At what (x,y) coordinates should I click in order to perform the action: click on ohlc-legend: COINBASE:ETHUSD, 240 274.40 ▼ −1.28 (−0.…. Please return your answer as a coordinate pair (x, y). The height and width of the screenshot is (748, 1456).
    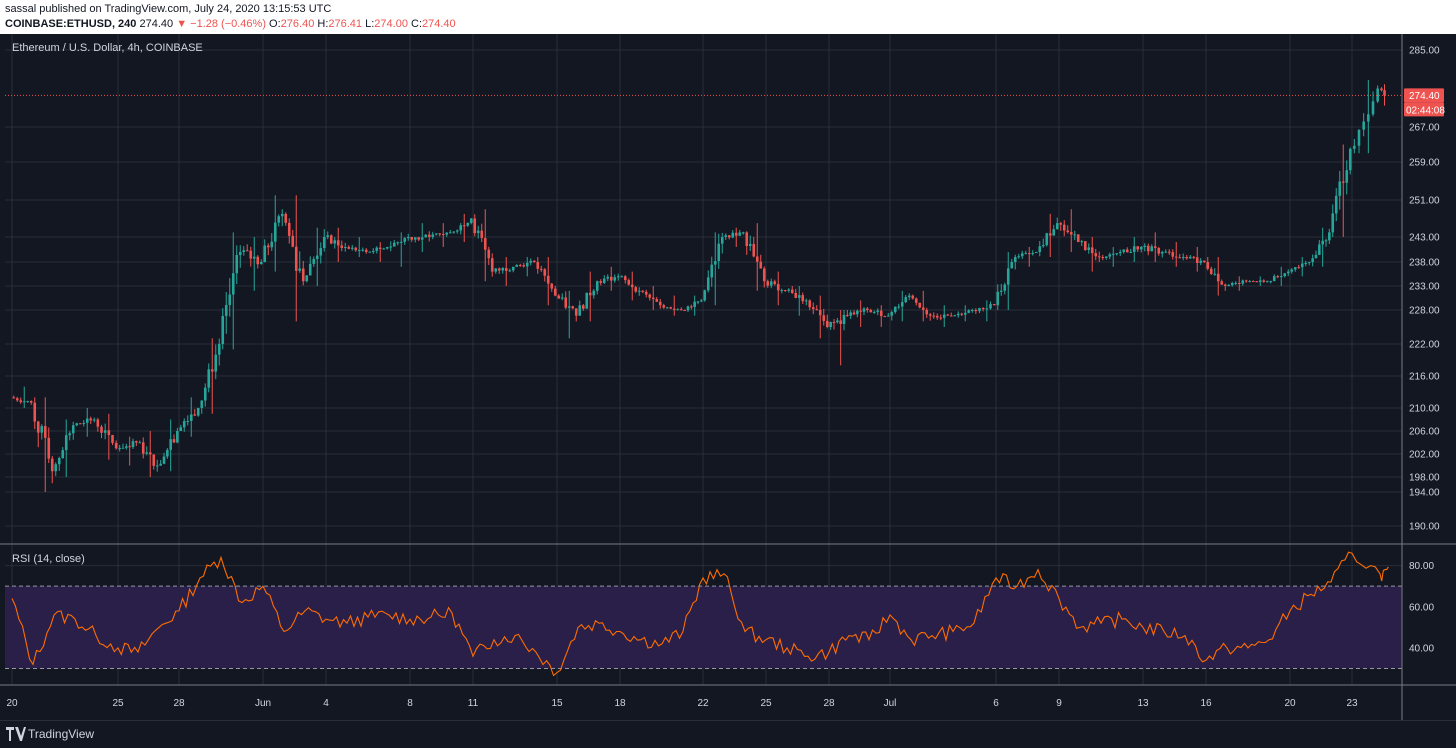
    Looking at the image, I should click on (230, 24).